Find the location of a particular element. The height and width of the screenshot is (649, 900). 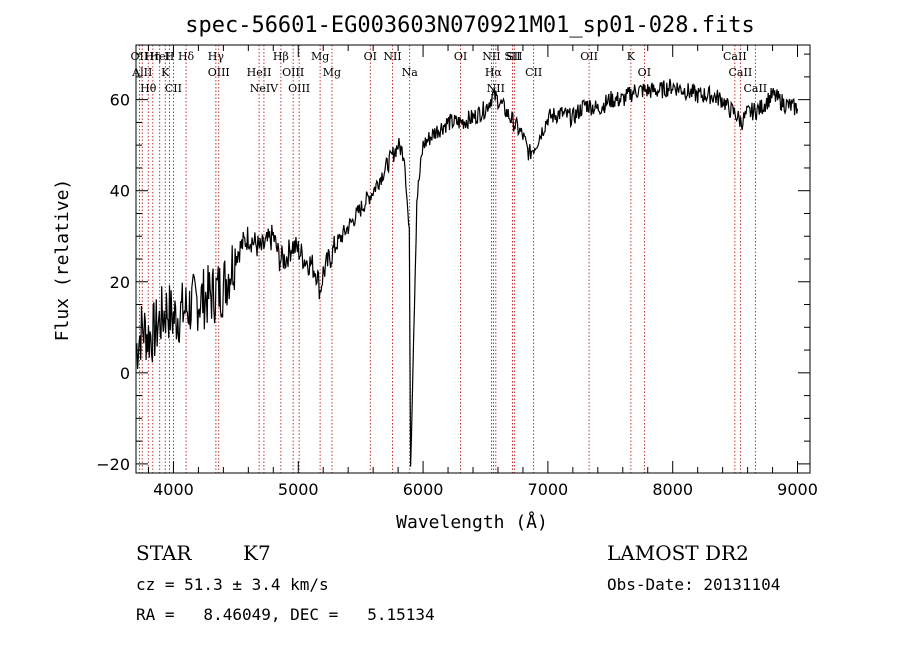

x-axis-label: Wavelength (Å) is located at coordinates (472, 522).